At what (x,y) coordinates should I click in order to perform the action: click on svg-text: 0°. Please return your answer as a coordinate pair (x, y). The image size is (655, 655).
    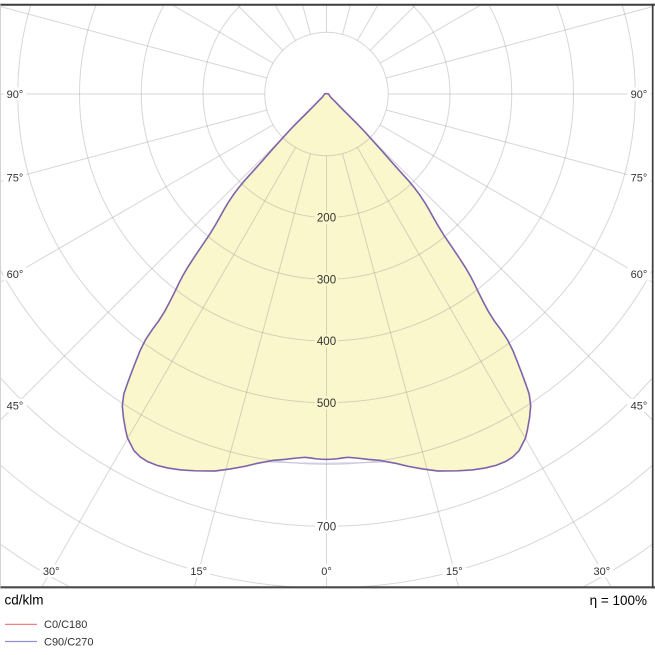
    Looking at the image, I should click on (326, 572).